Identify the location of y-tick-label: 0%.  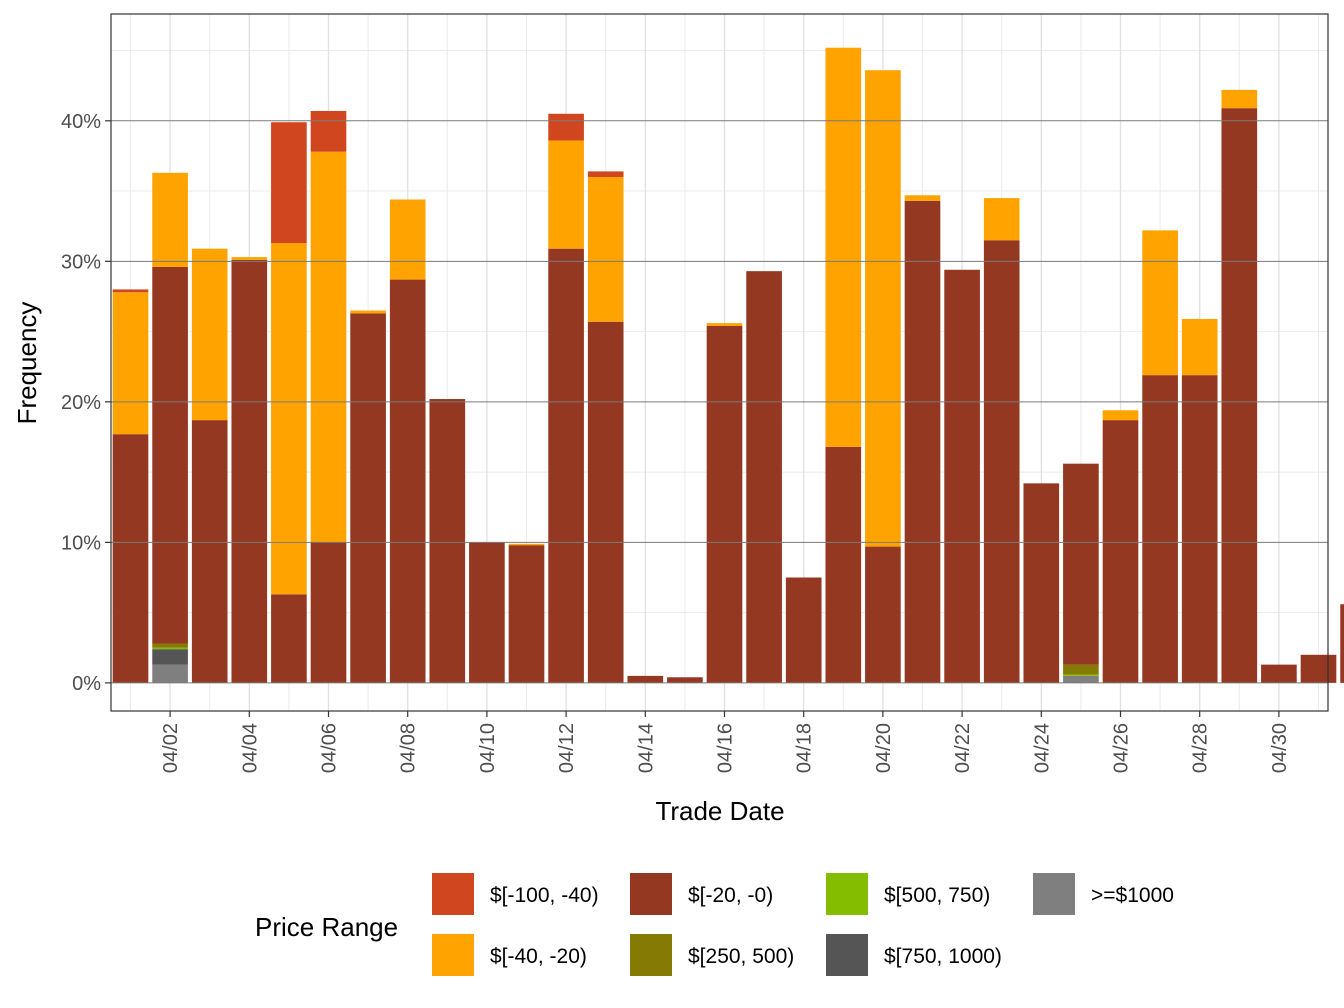
(86, 684).